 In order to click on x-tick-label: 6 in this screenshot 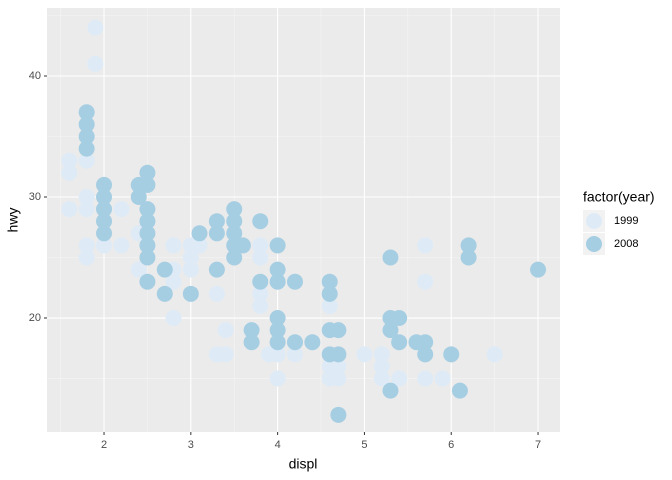, I will do `click(451, 445)`.